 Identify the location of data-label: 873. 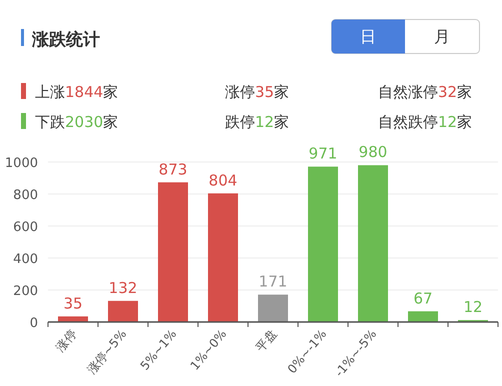
(173, 169).